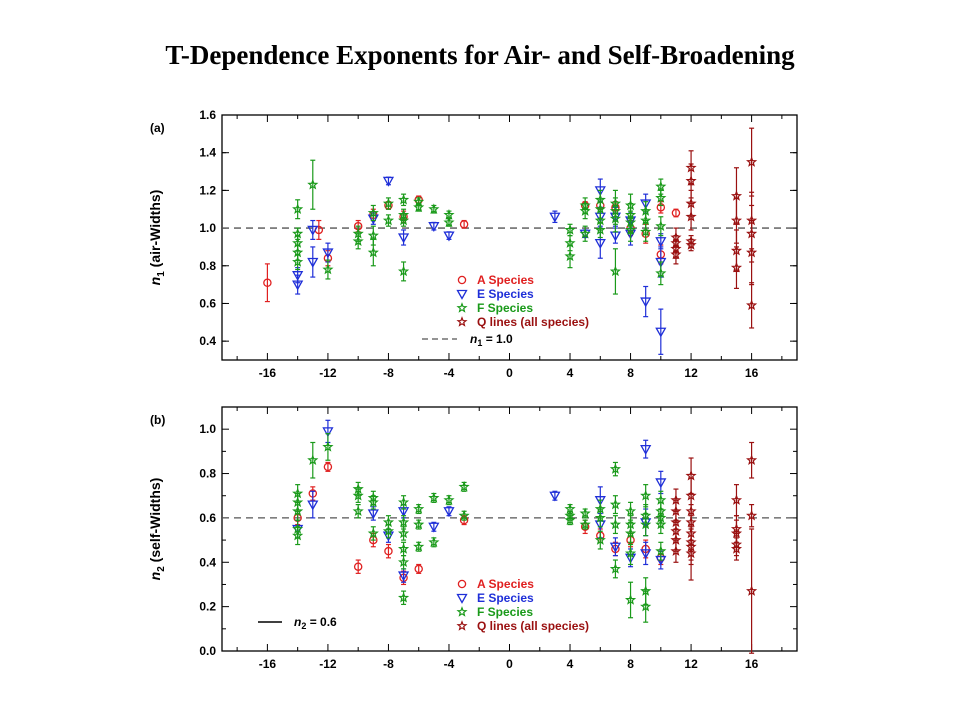 This screenshot has height=720, width=960. I want to click on legend-label: F Species, so click(505, 612).